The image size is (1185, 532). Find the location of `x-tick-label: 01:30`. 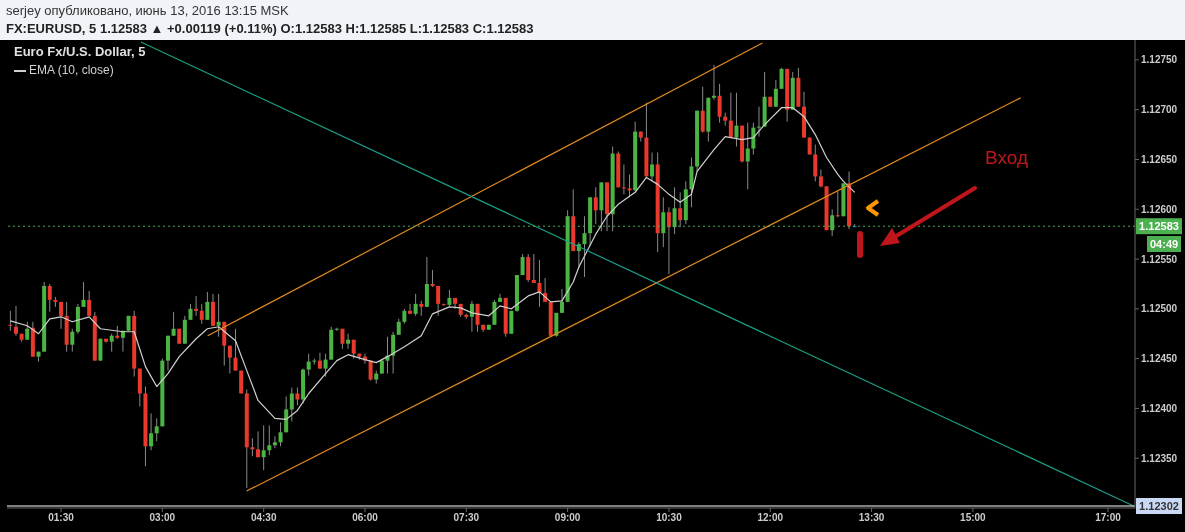

x-tick-label: 01:30 is located at coordinates (61, 518).